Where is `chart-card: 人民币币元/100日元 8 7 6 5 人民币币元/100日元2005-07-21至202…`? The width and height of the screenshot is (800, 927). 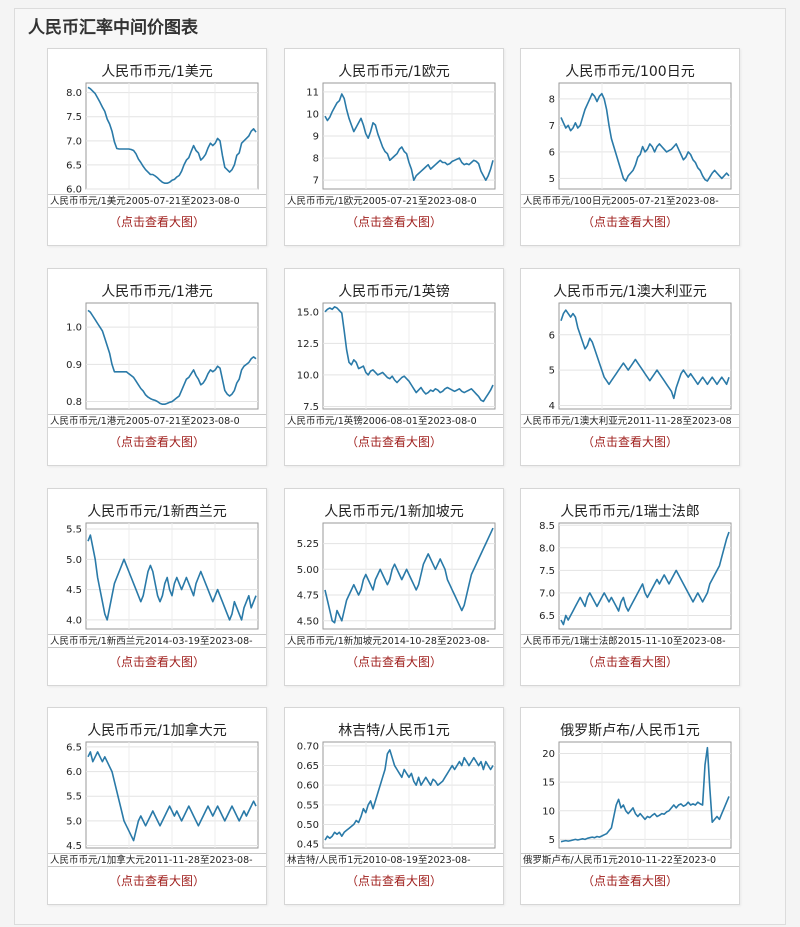
chart-card: 人民币币元/100日元 8 7 6 5 人民币币元/100日元2005-07-21至202… is located at coordinates (630, 147).